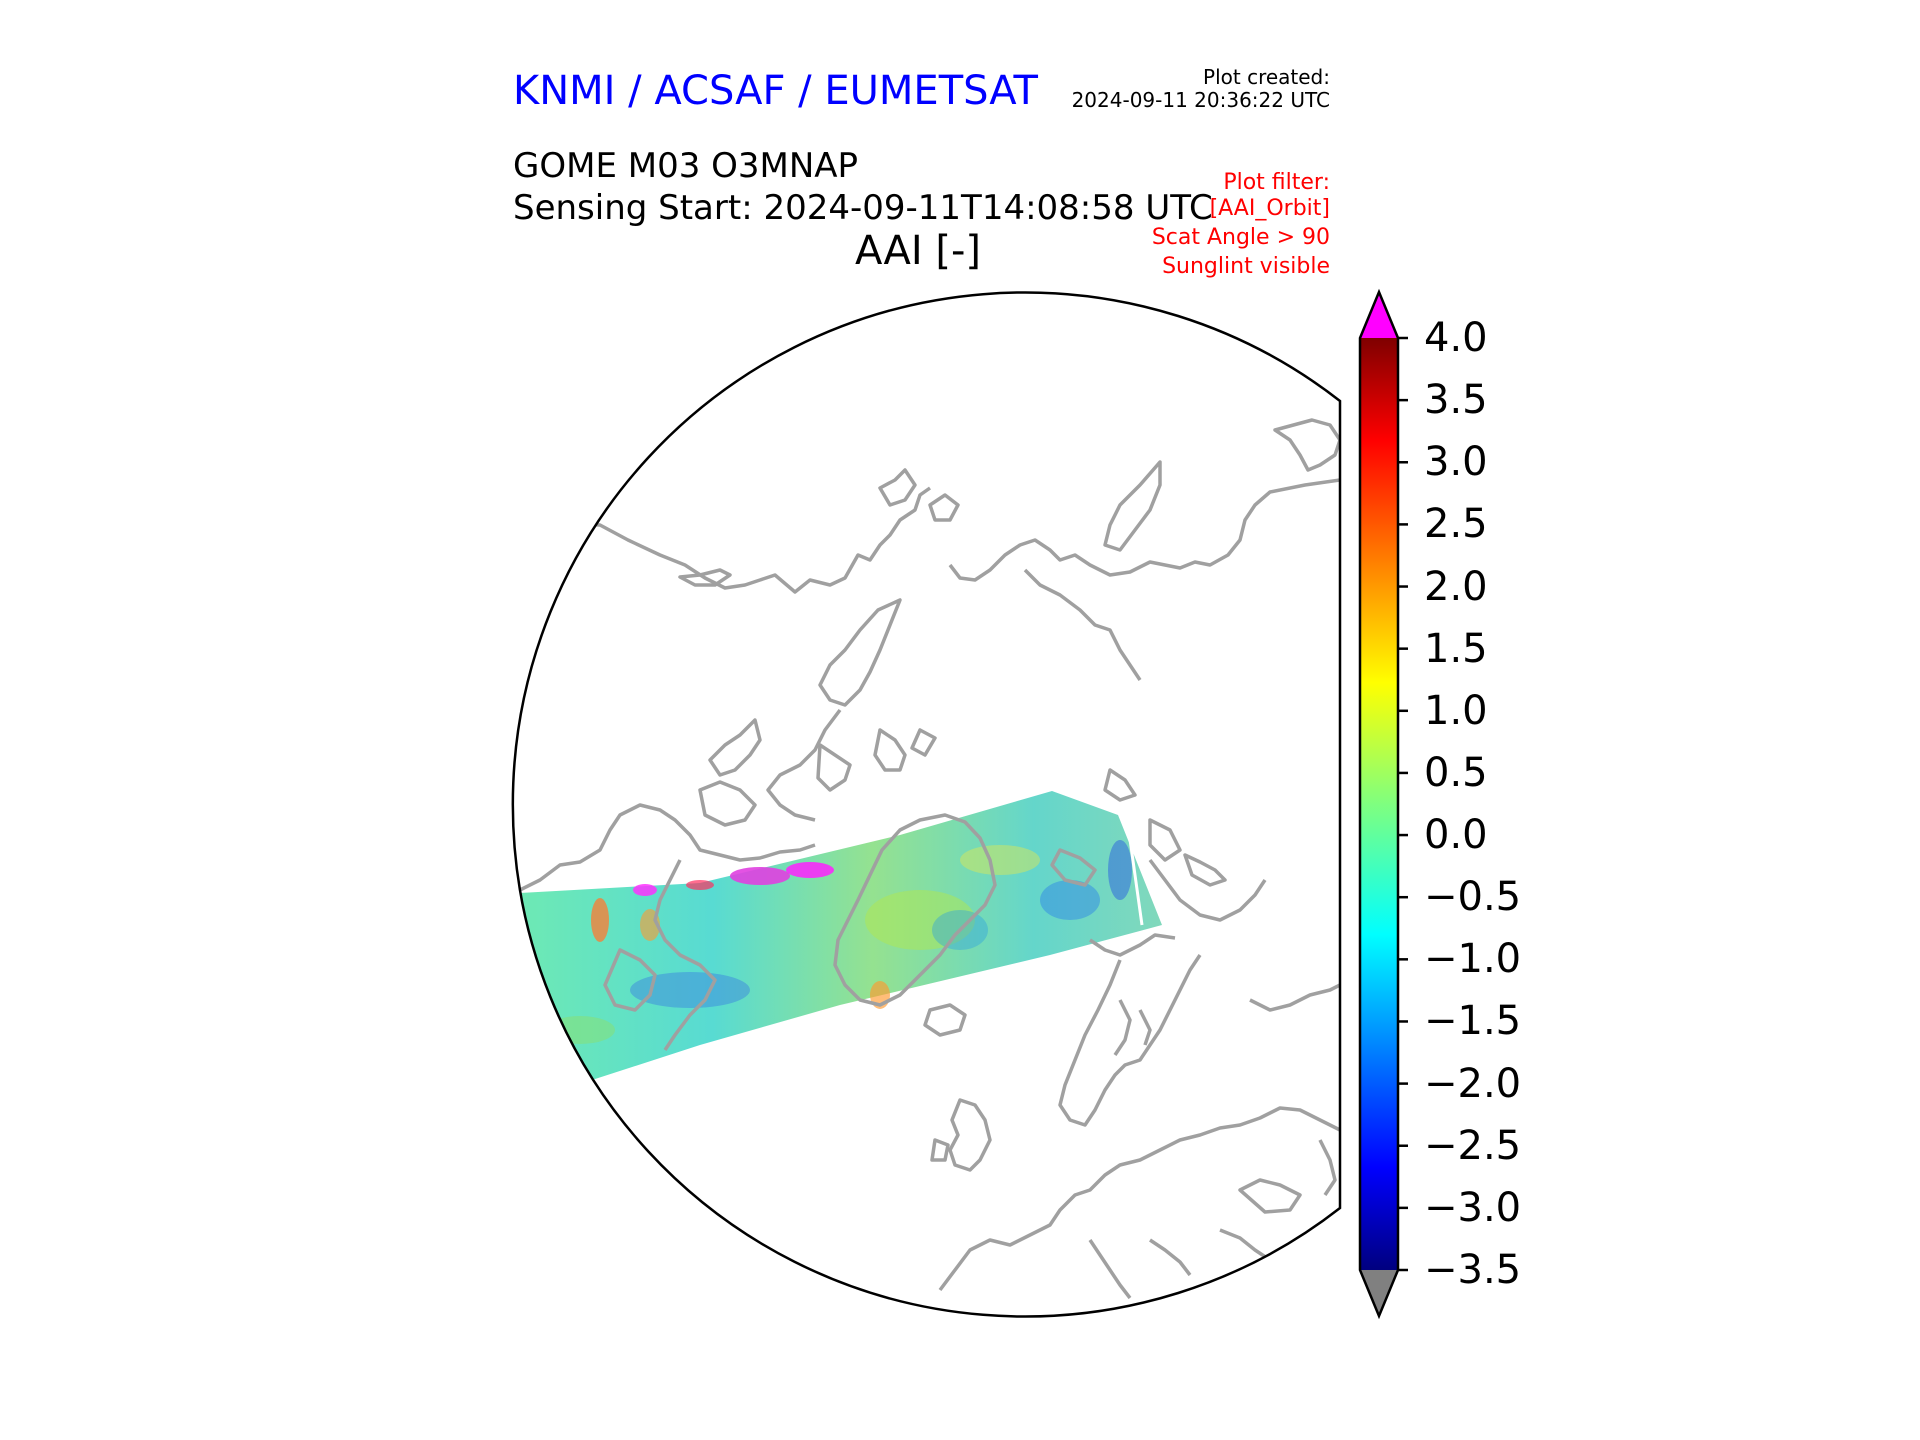 This screenshot has width=1920, height=1440. Describe the element at coordinates (1456, 400) in the screenshot. I see `colorbar-tick-label: 3.5` at that location.